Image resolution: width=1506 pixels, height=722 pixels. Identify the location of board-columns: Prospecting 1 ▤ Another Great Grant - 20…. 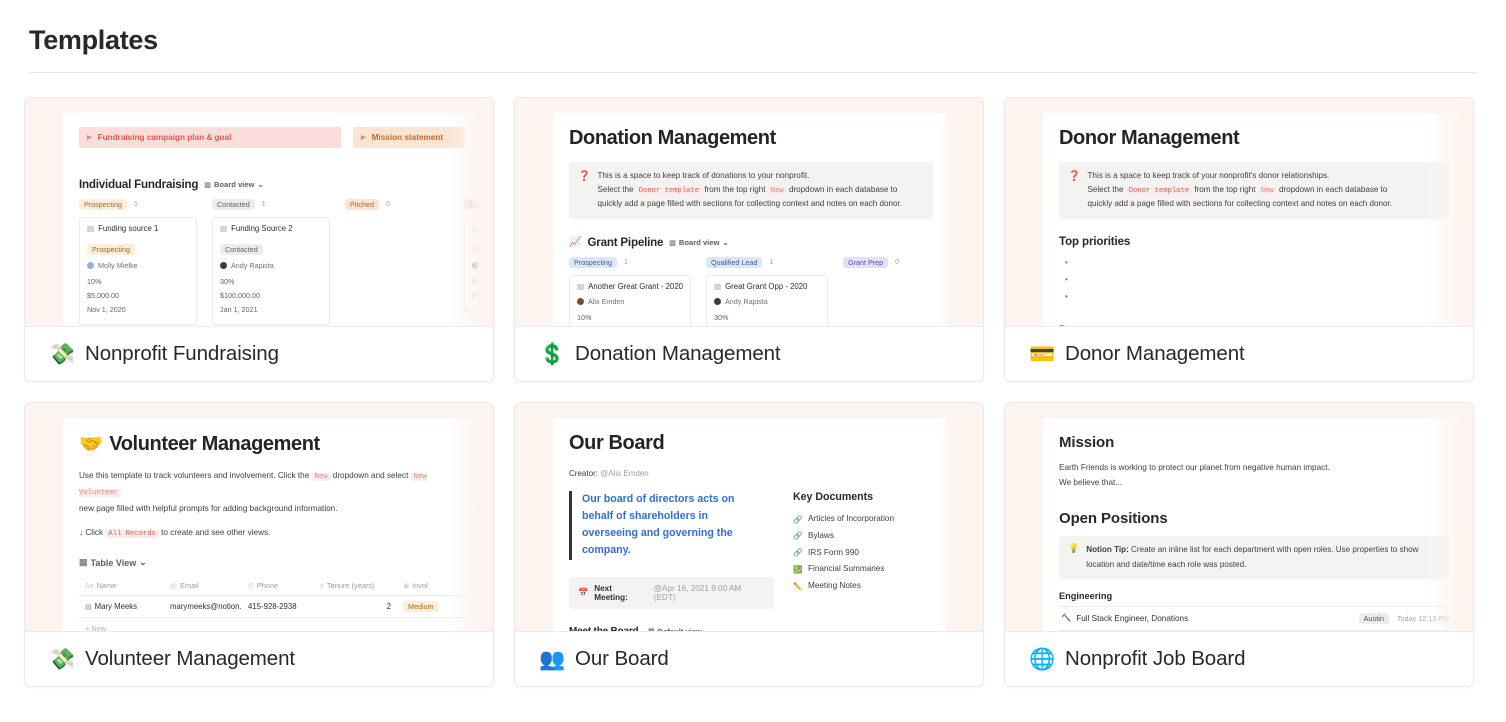
(751, 291).